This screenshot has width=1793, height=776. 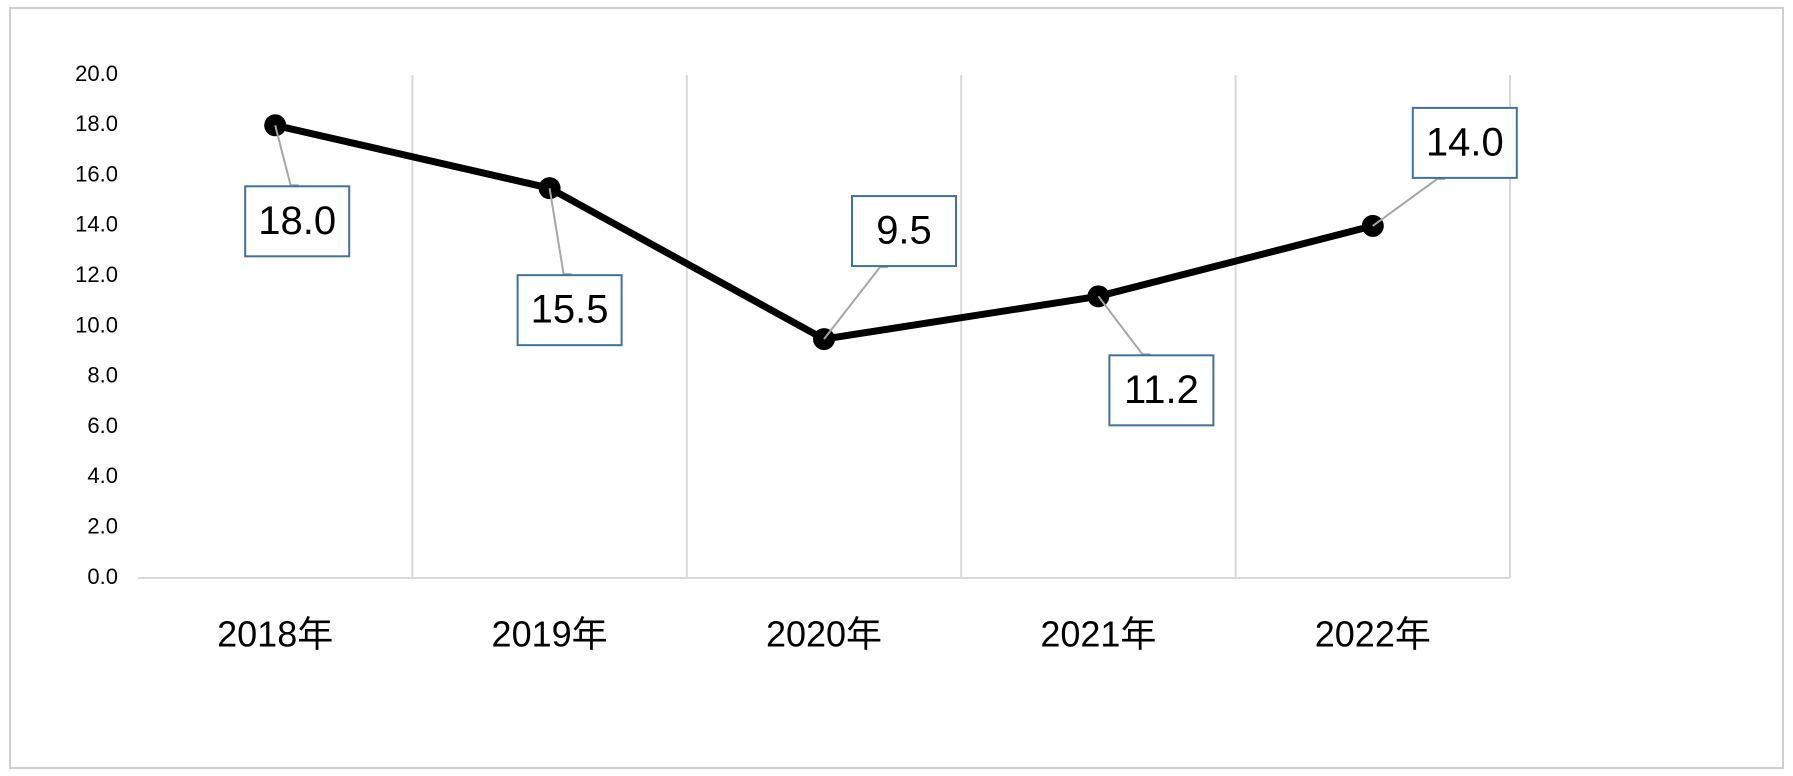 I want to click on y-tick-label: 20.0, so click(x=96, y=73).